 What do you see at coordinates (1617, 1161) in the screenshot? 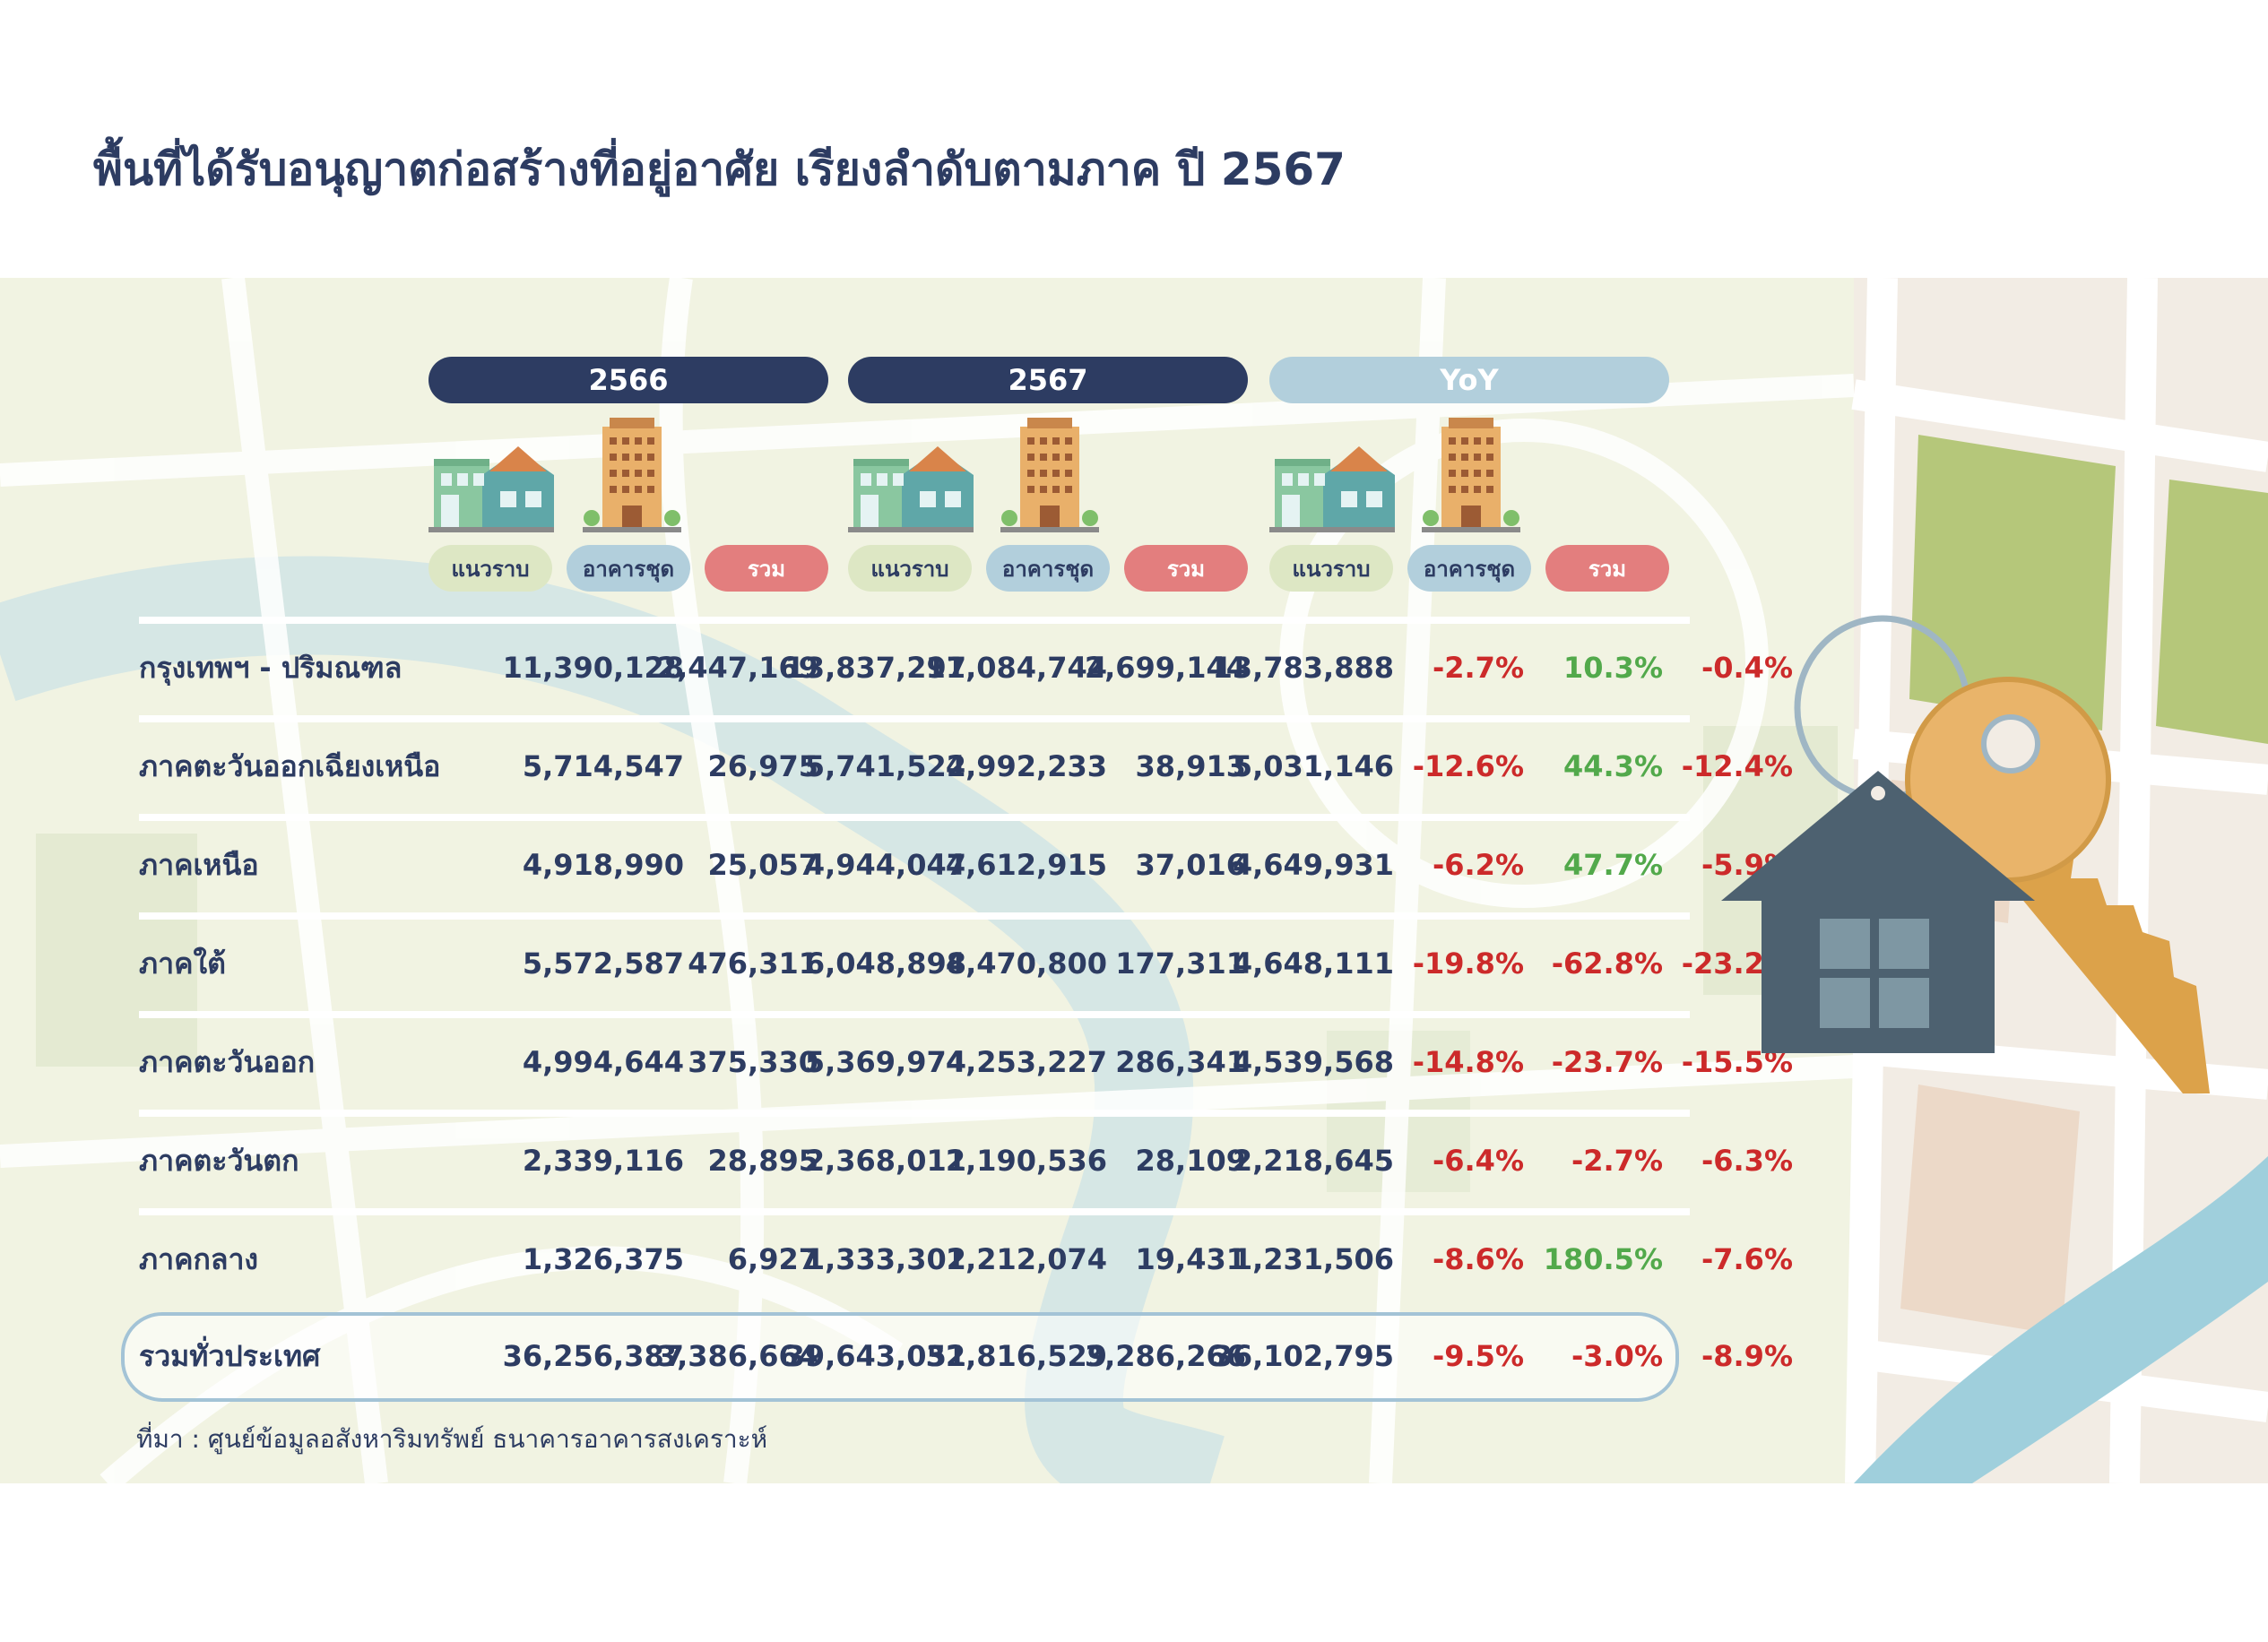
I see `condo-yoy: -2.7%` at bounding box center [1617, 1161].